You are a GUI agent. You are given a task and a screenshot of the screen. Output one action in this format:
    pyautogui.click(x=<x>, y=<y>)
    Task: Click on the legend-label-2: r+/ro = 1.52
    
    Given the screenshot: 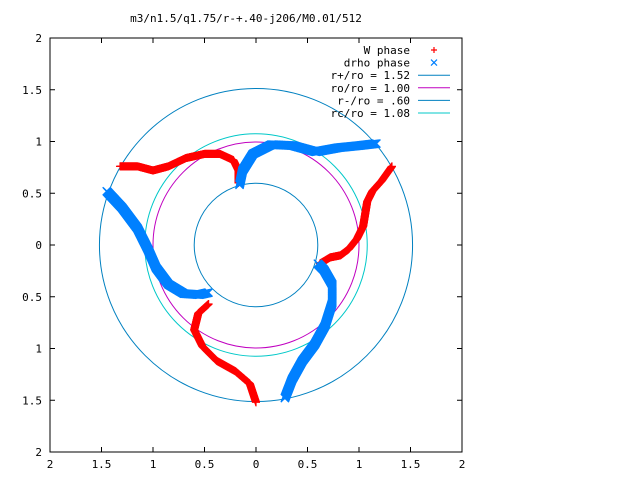 What is the action you would take?
    pyautogui.click(x=370, y=75)
    